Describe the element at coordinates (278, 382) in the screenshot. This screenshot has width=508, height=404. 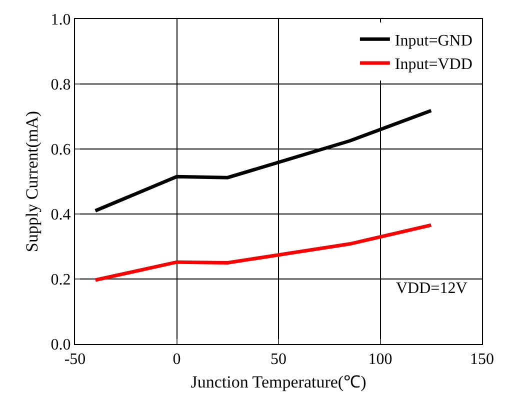
I see `x-axis-title: Junction Temperature(℃)` at that location.